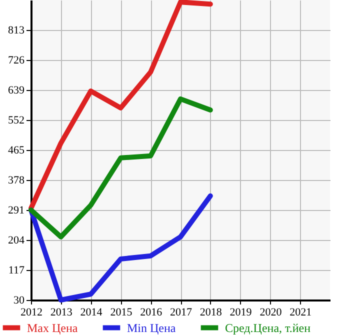 This screenshot has height=335, width=345. What do you see at coordinates (181, 312) in the screenshot?
I see `x-tick-label: 2017` at bounding box center [181, 312].